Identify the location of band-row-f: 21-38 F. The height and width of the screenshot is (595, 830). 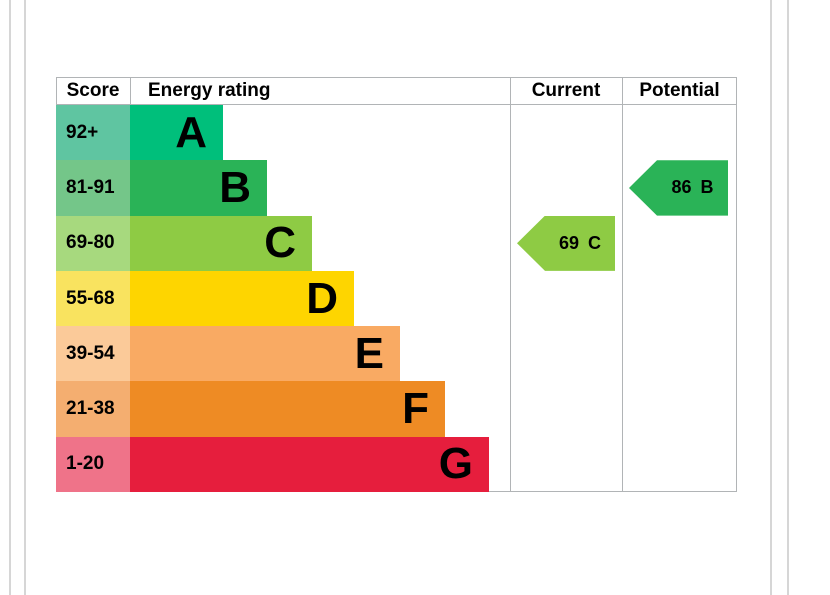
(283, 409).